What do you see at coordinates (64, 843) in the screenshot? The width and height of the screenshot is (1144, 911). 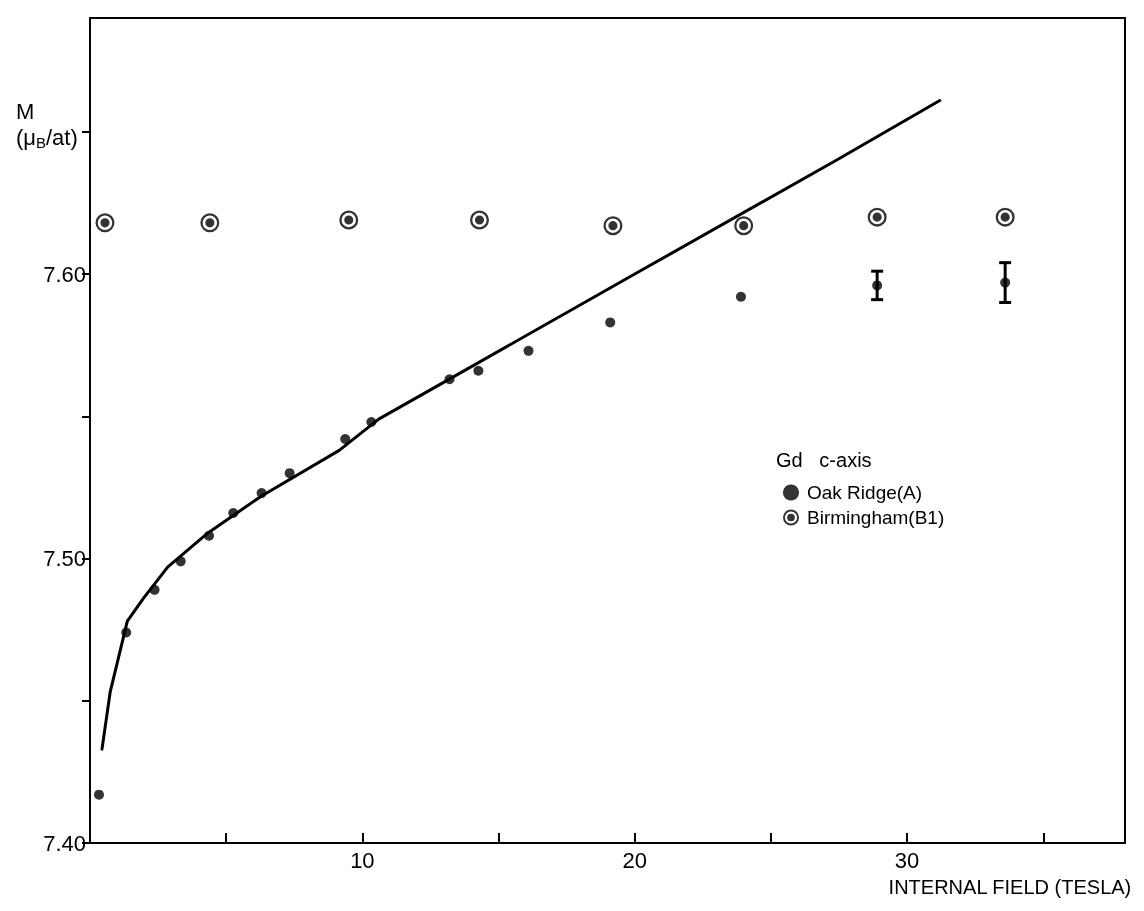 I see `y-tick-label: 7.40` at bounding box center [64, 843].